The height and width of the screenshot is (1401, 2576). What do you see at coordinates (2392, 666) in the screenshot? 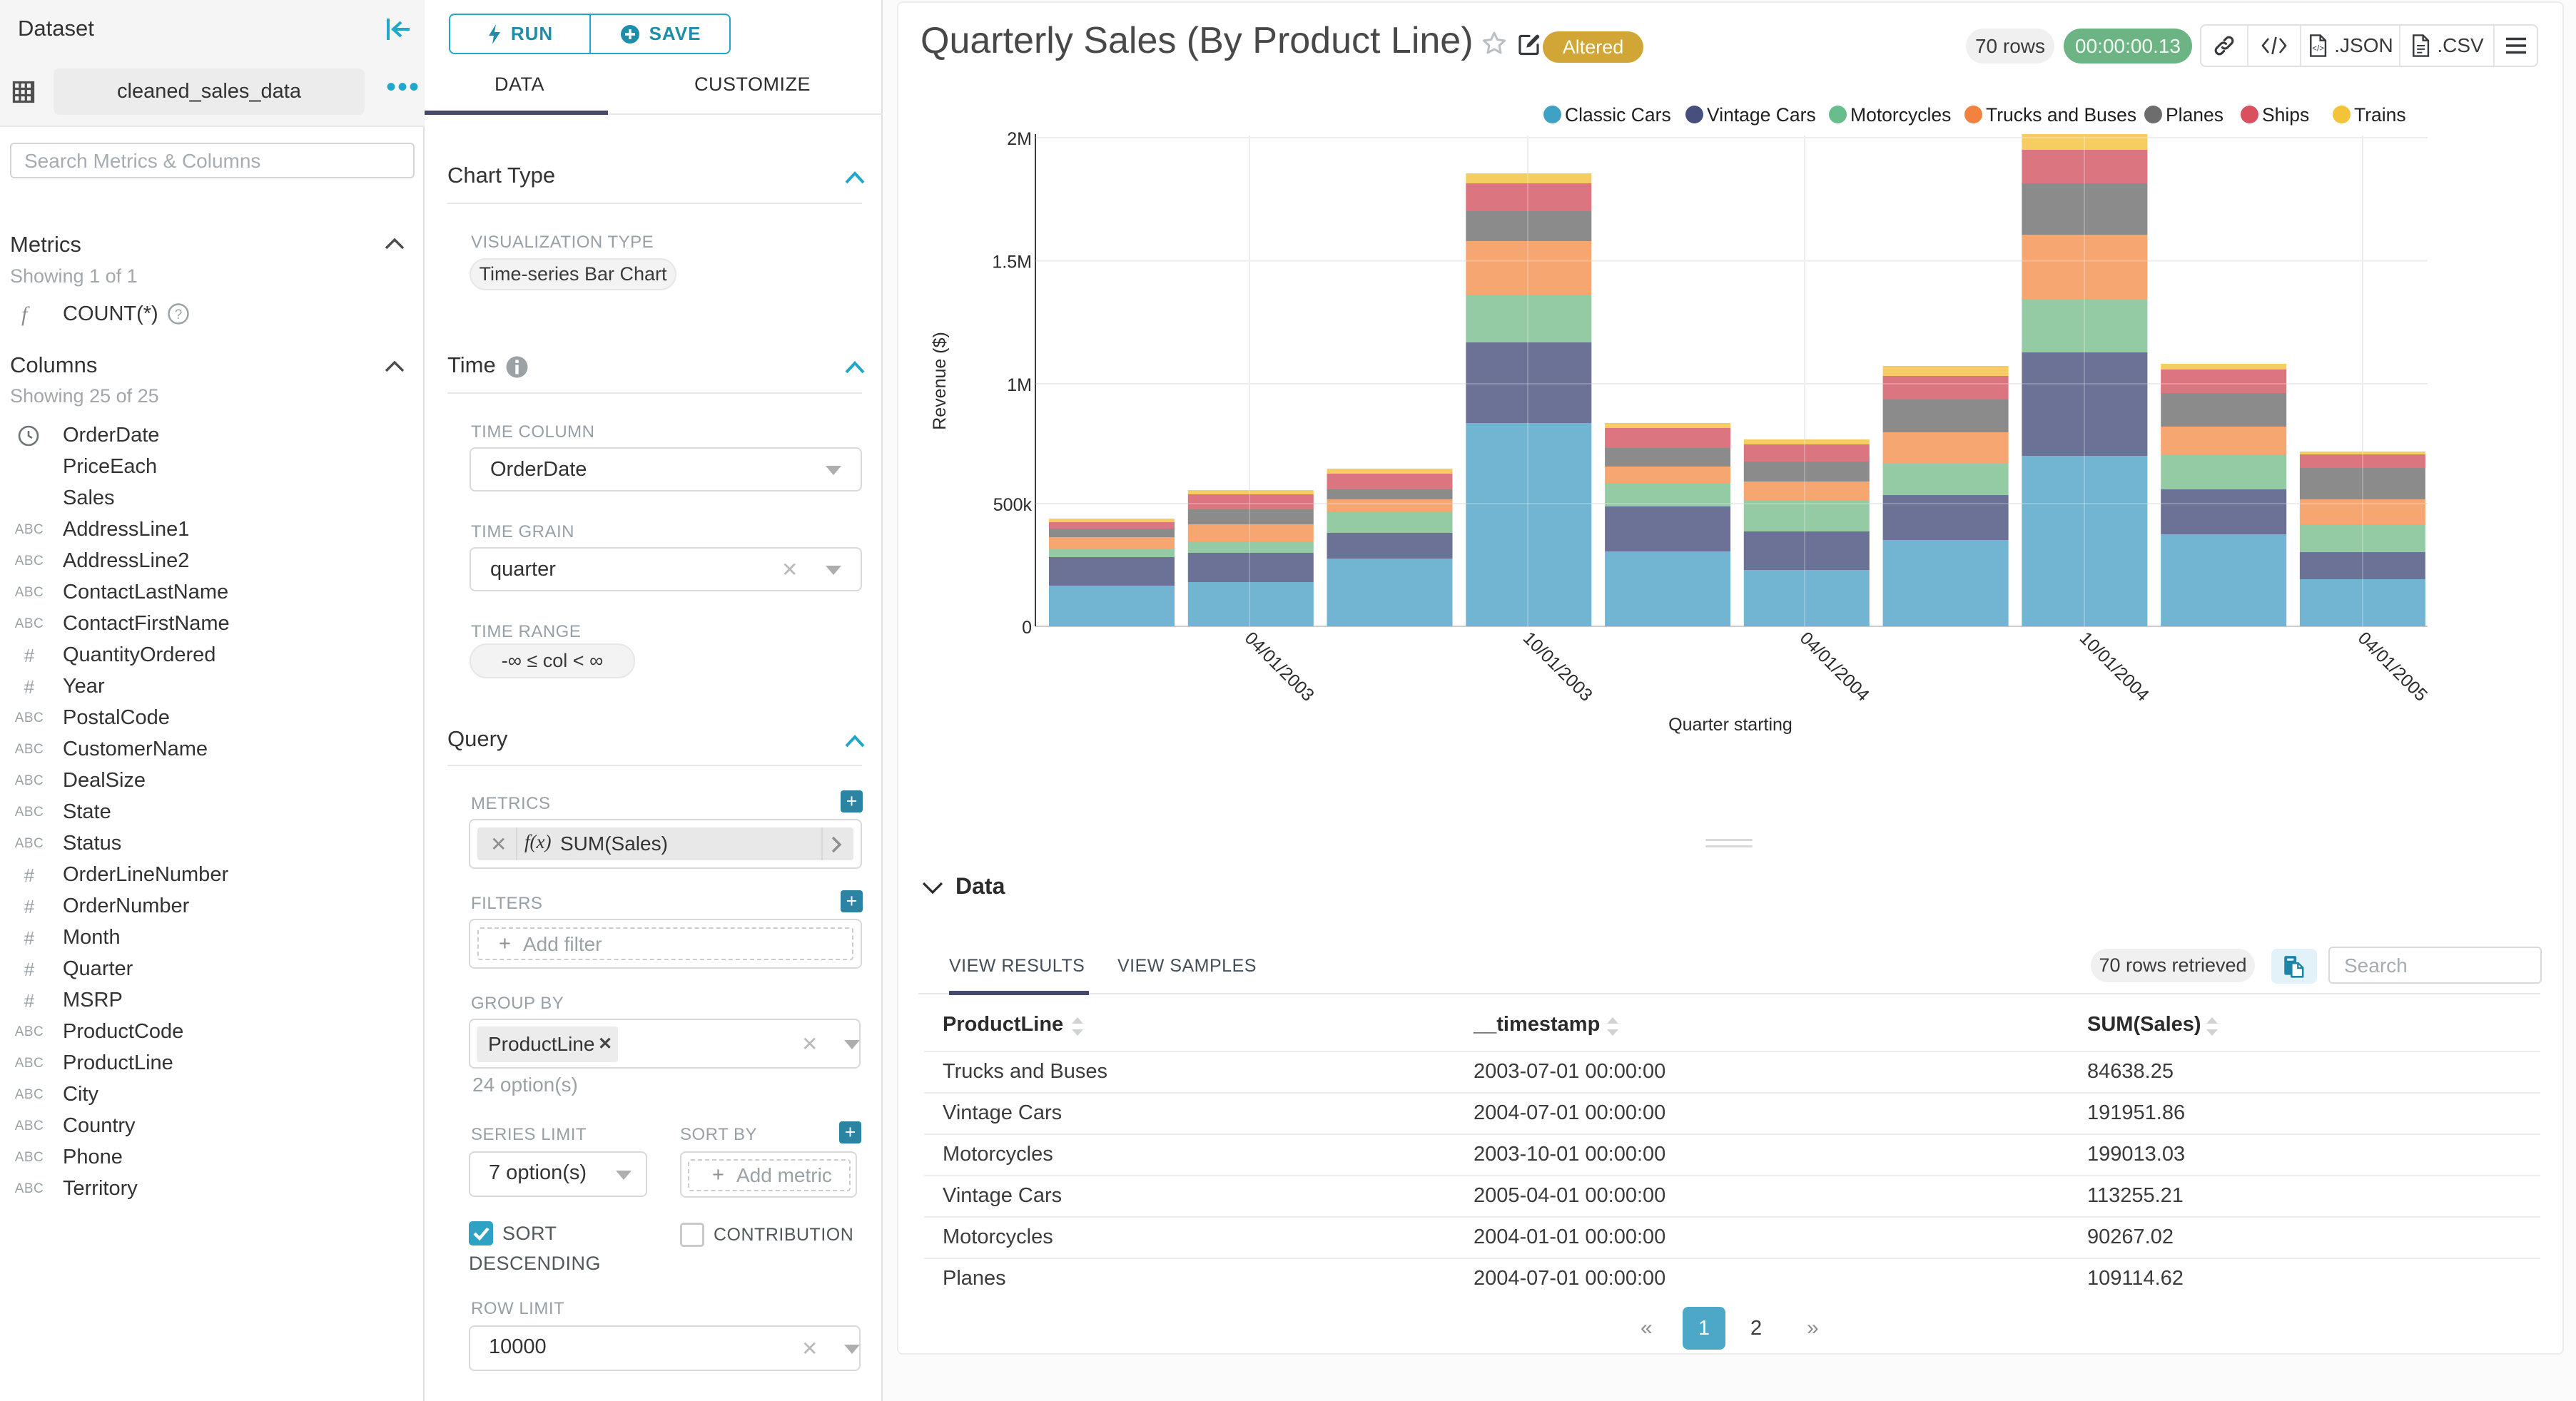
I see `svg-text: 04/01/2005` at bounding box center [2392, 666].